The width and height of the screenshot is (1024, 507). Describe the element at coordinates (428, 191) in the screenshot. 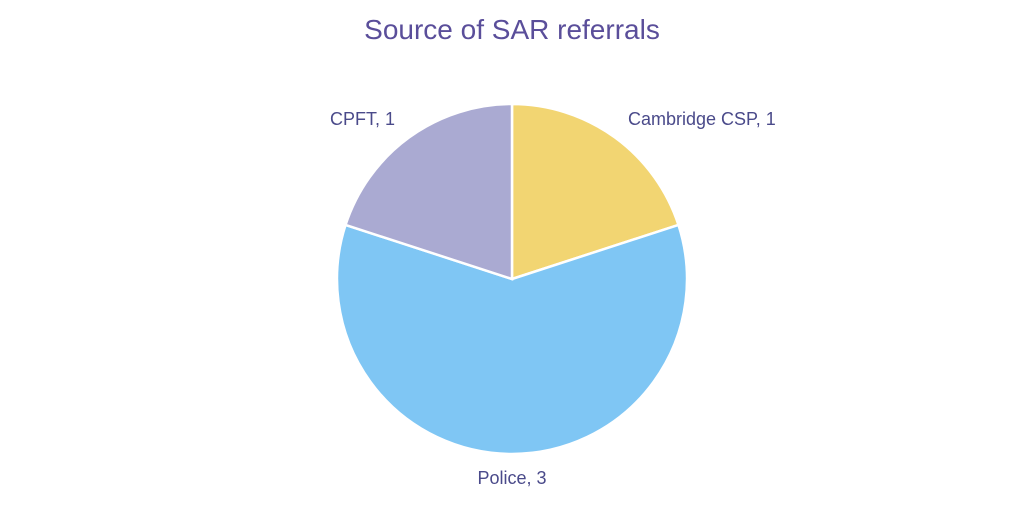

I see `pie-slice-cpft` at that location.